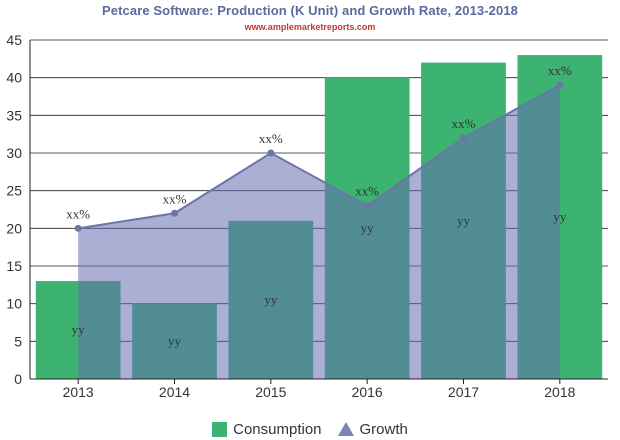  I want to click on x-tick-label: 2013, so click(78, 392).